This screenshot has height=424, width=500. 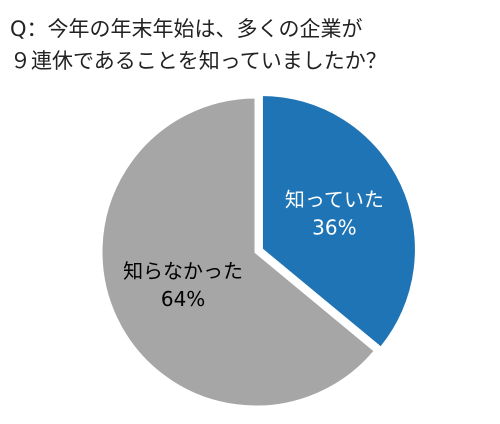 What do you see at coordinates (334, 200) in the screenshot?
I see `slice-category: 知っていた` at bounding box center [334, 200].